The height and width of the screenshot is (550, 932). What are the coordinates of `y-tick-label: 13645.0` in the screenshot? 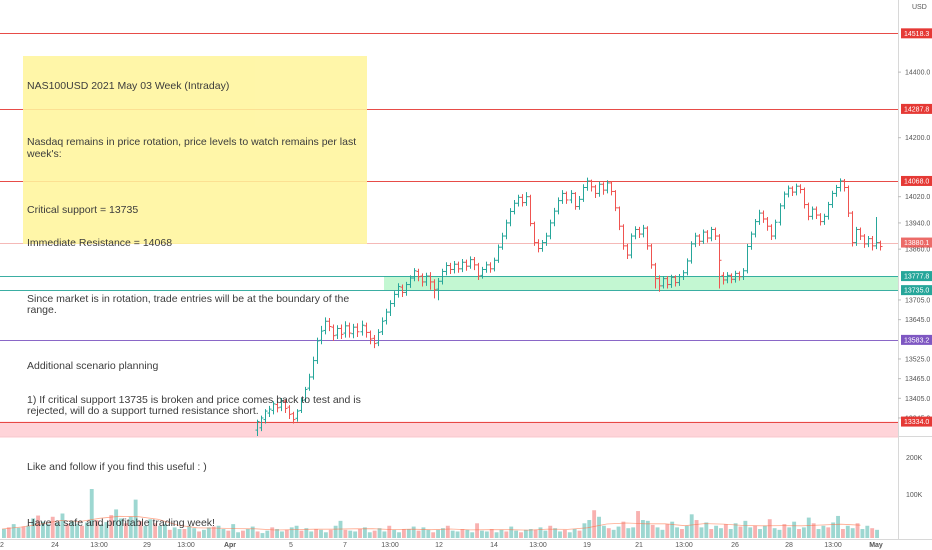 It's located at (917, 320).